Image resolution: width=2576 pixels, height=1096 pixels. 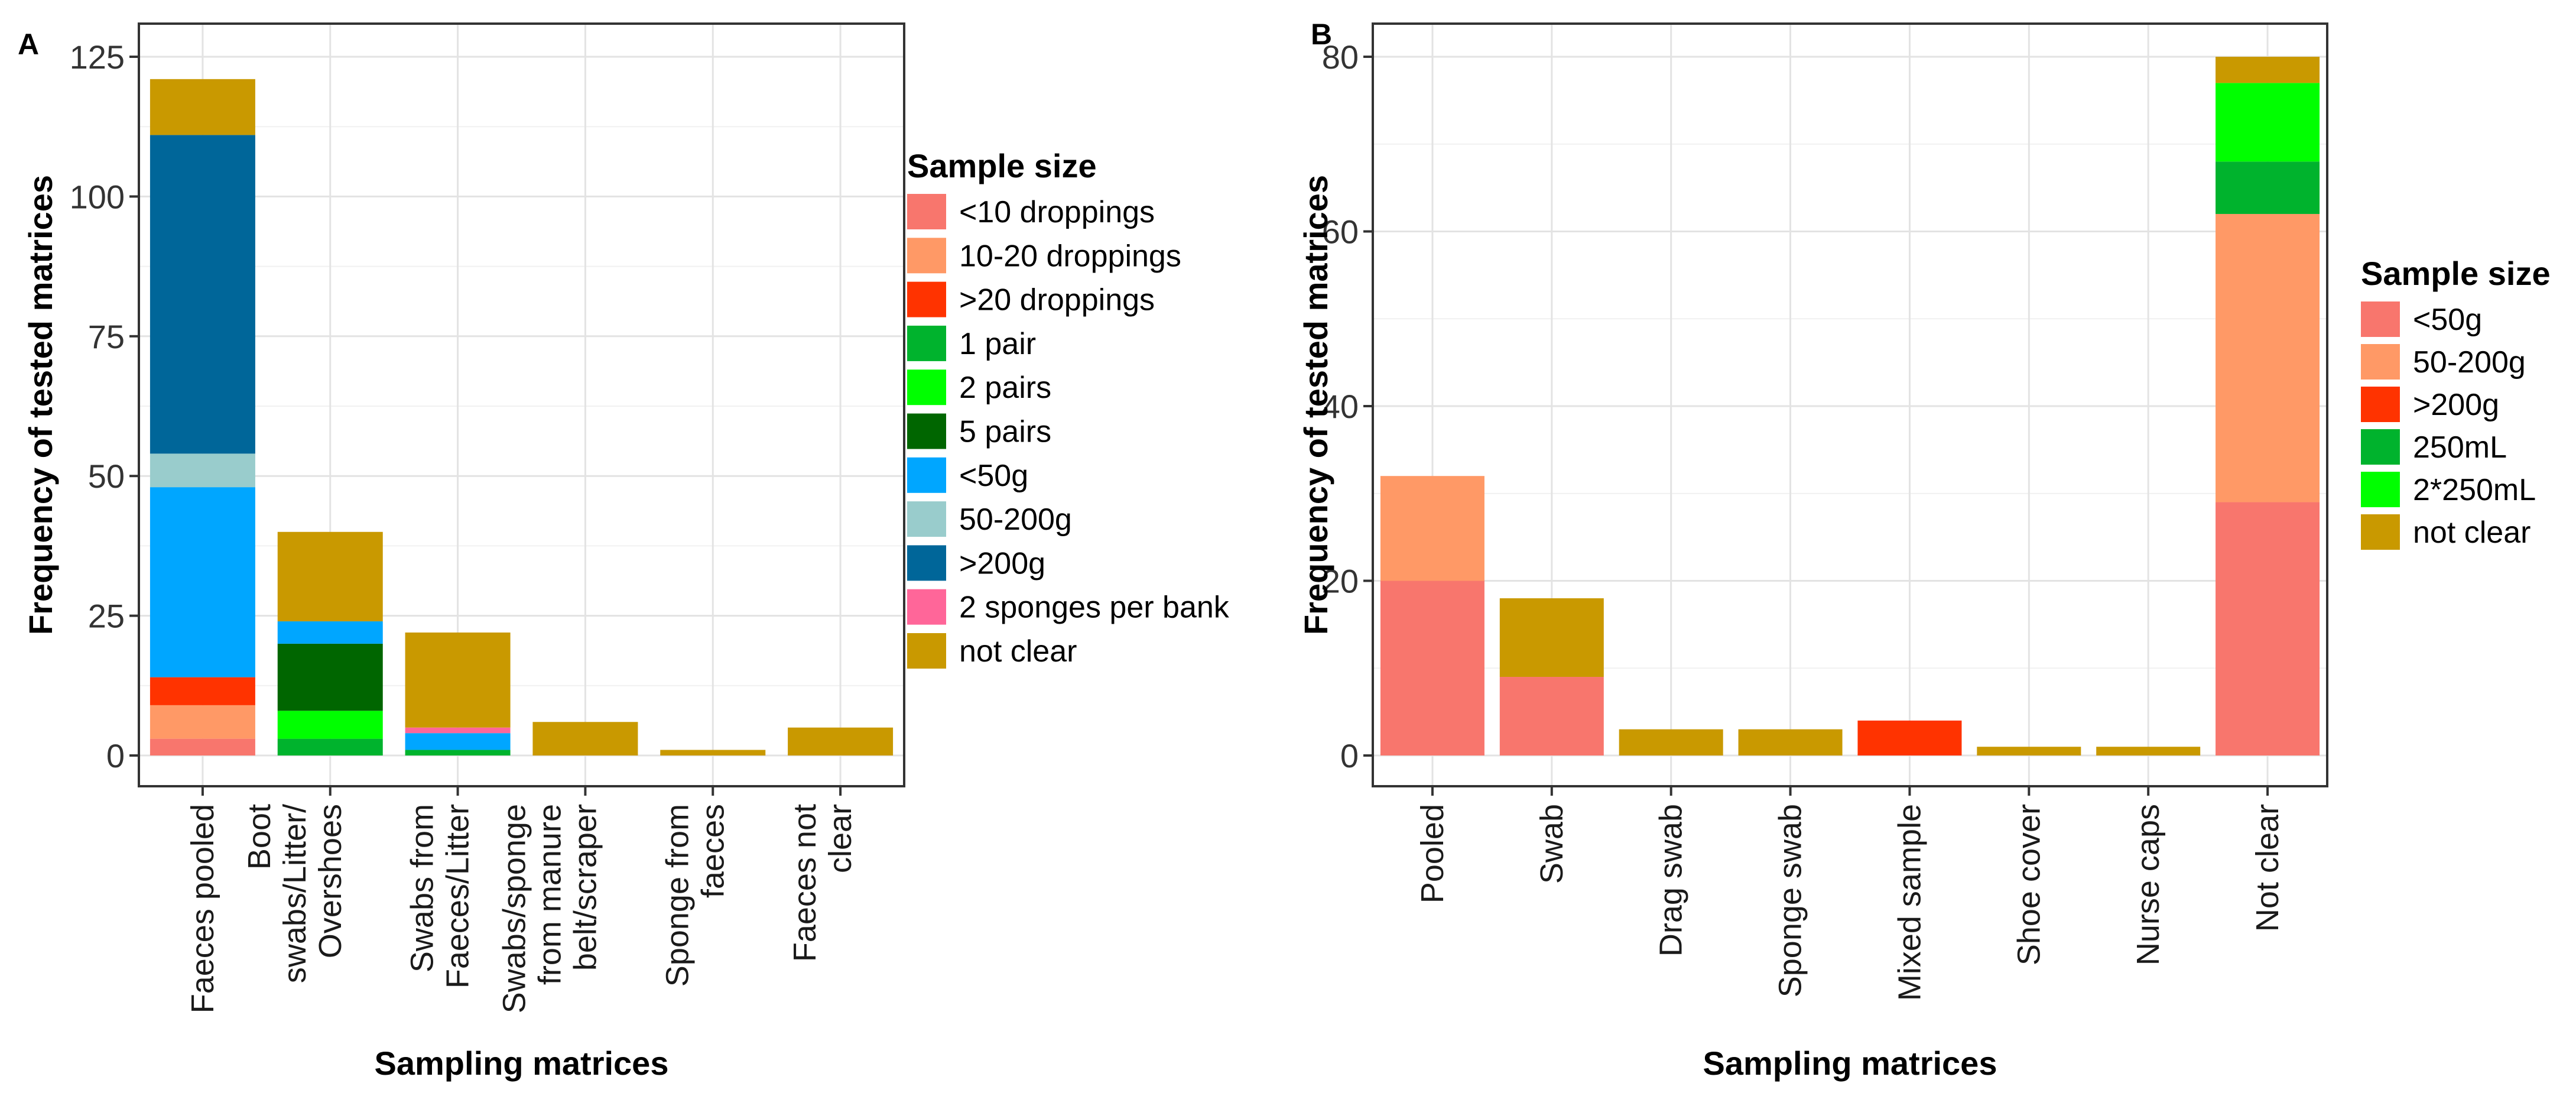 What do you see at coordinates (1340, 407) in the screenshot?
I see `y-tick-label: 40` at bounding box center [1340, 407].